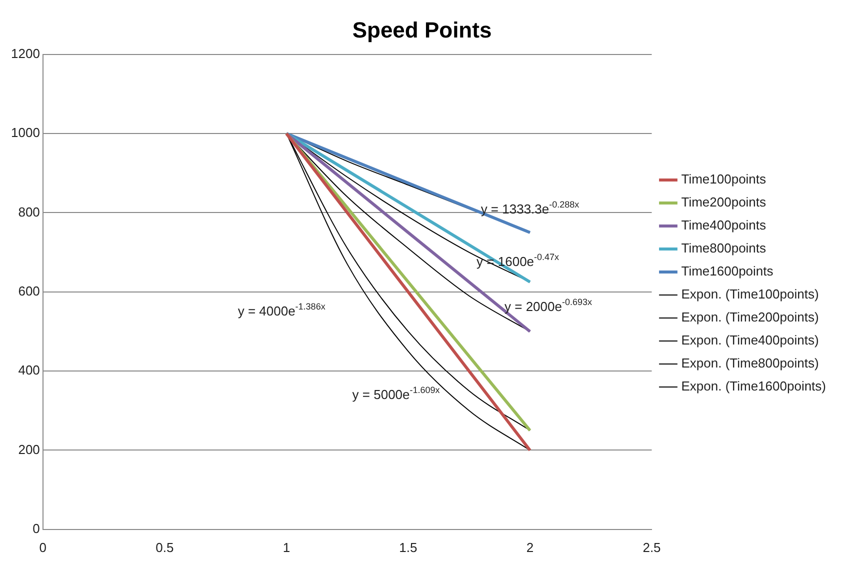 Image resolution: width=854 pixels, height=567 pixels. I want to click on legend-label: Time100points, so click(724, 179).